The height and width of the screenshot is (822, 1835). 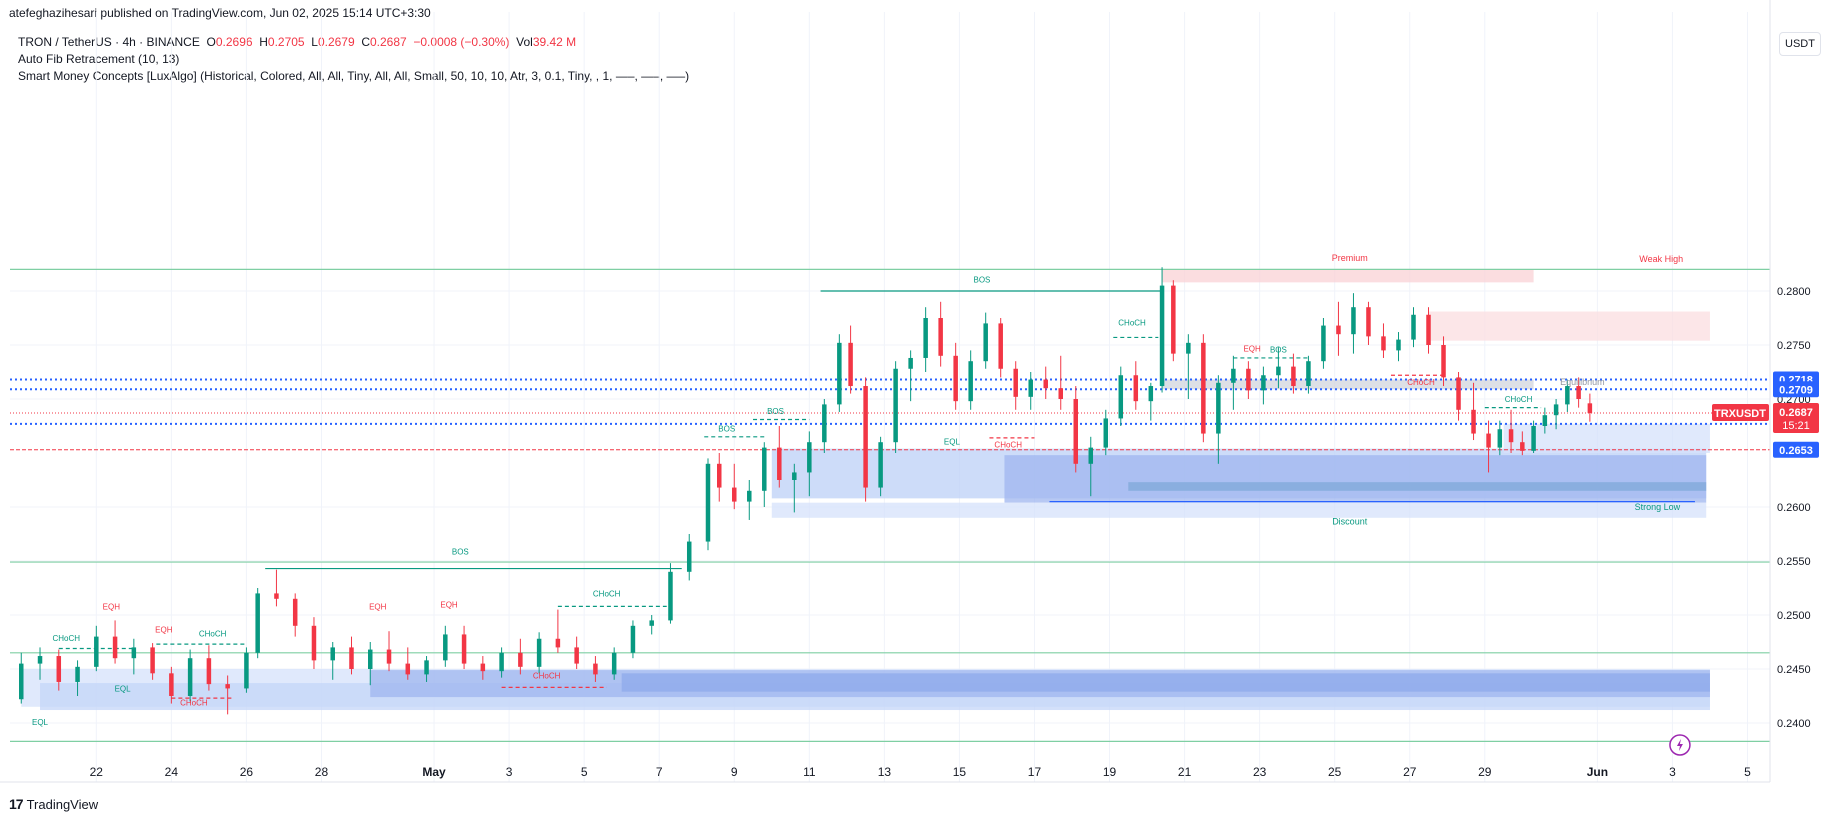 What do you see at coordinates (1672, 772) in the screenshot?
I see `time-tick-label: 3` at bounding box center [1672, 772].